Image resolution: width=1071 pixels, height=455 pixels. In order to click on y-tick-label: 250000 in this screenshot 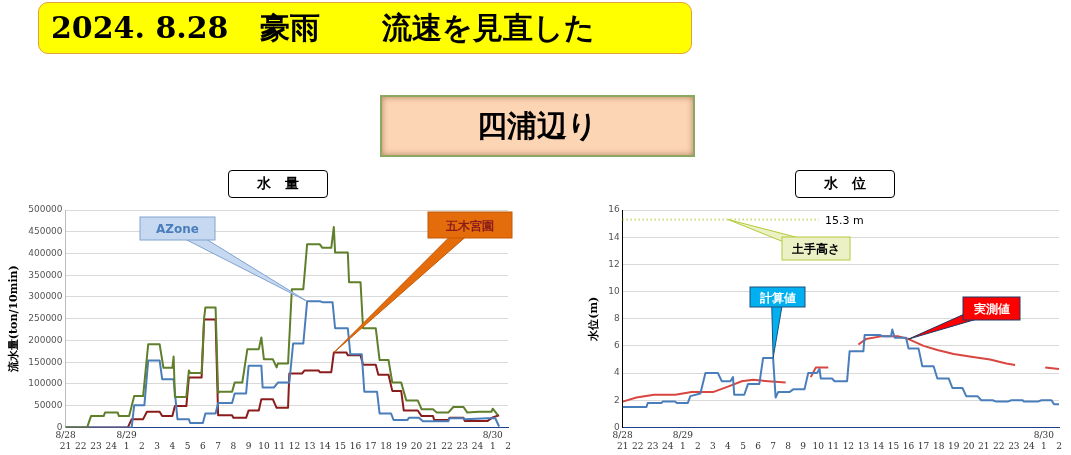, I will do `click(45, 318)`.